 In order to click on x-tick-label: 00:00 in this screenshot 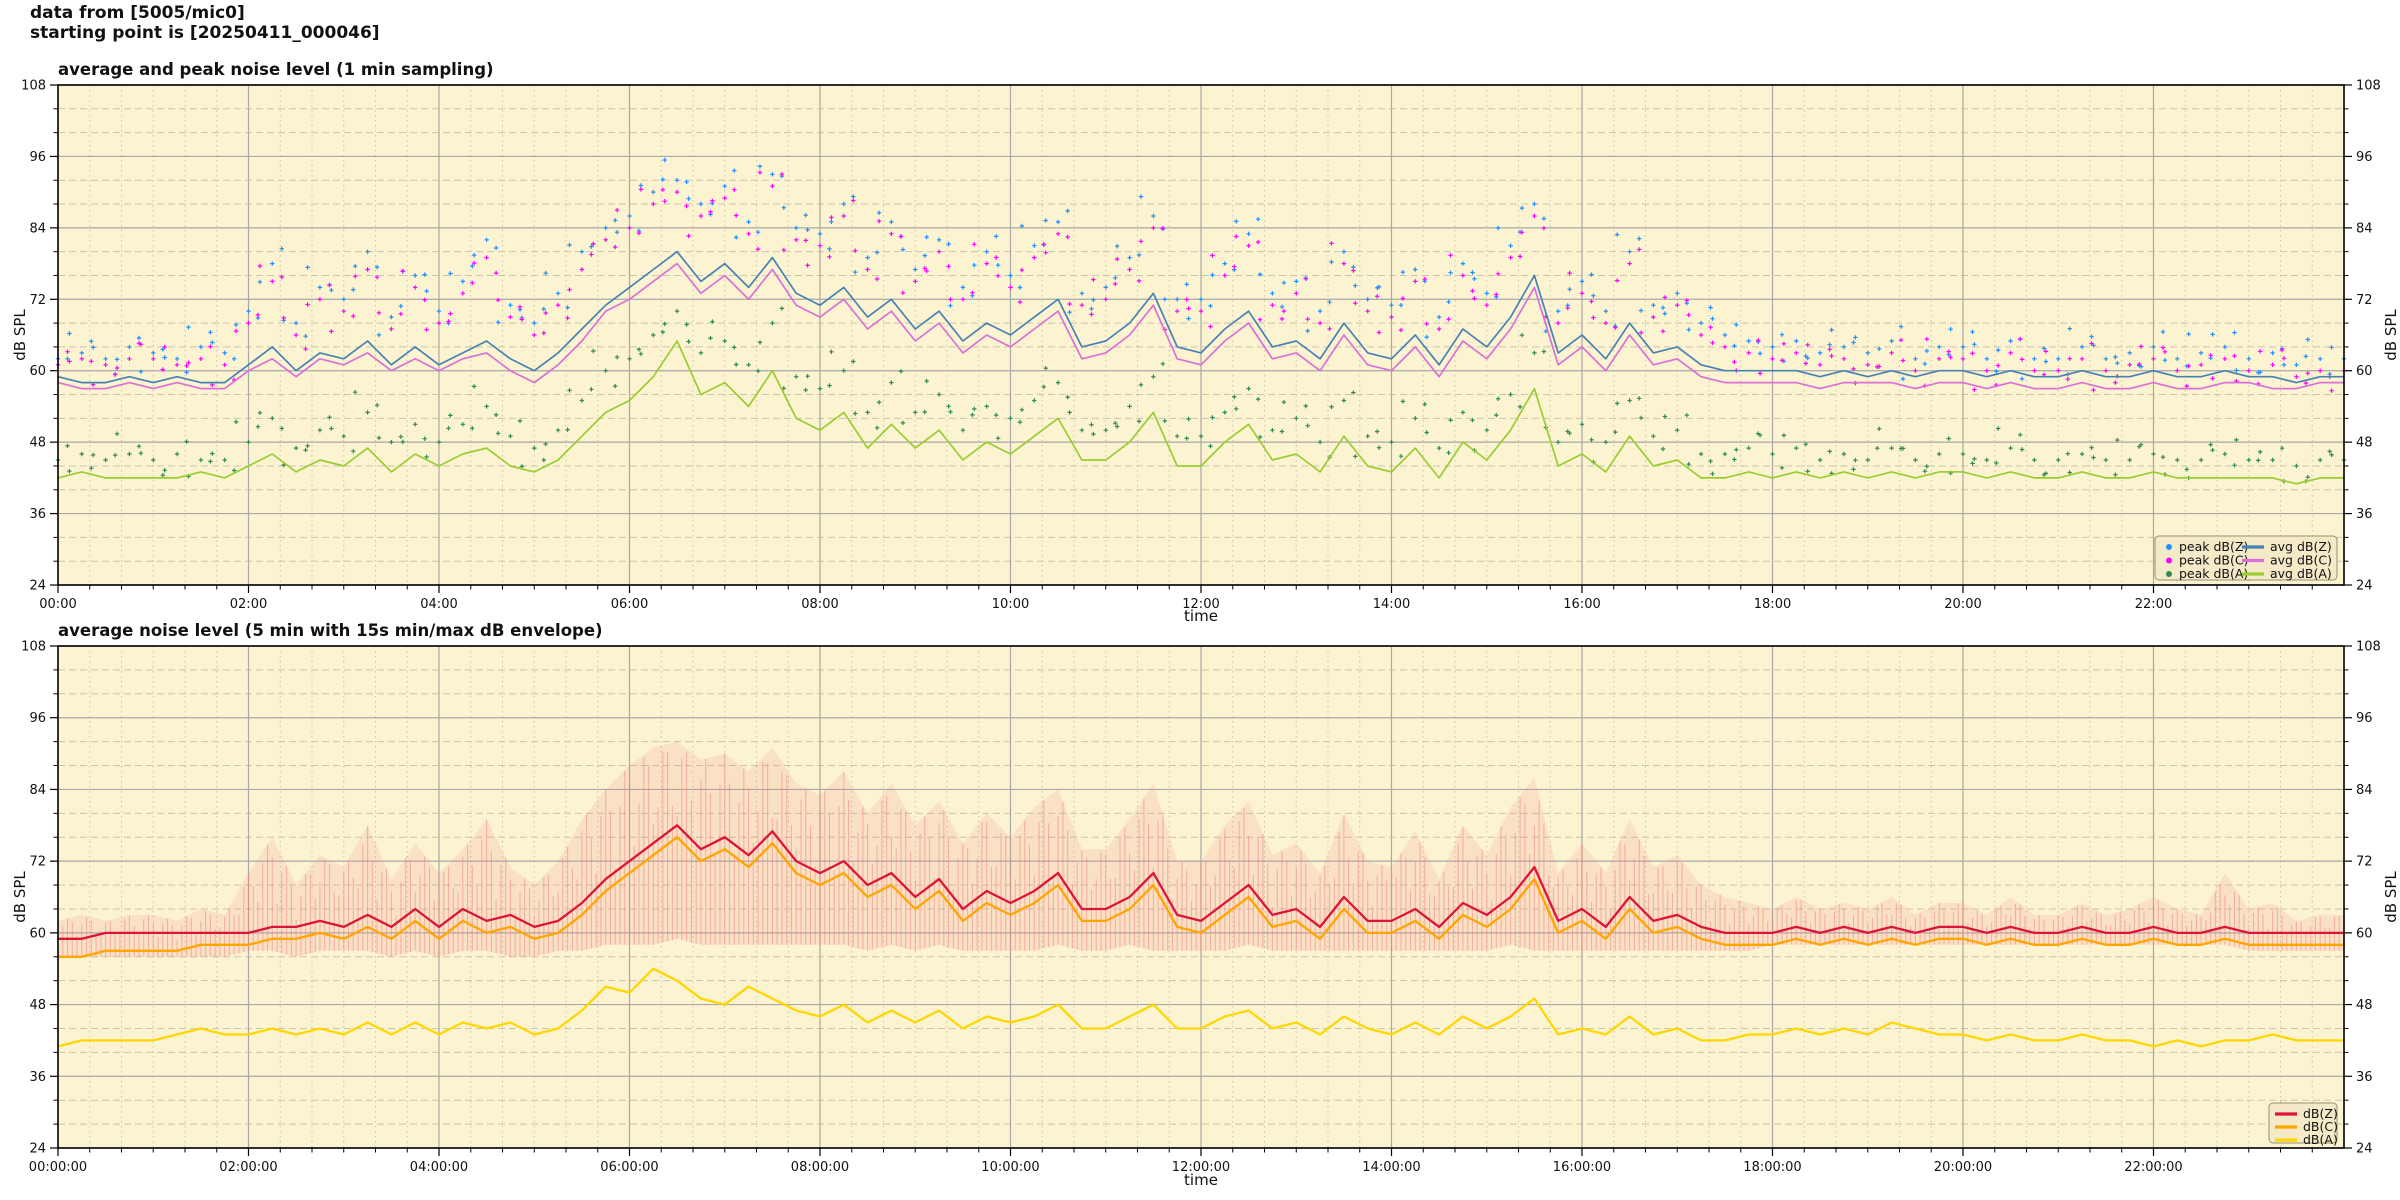, I will do `click(57, 604)`.